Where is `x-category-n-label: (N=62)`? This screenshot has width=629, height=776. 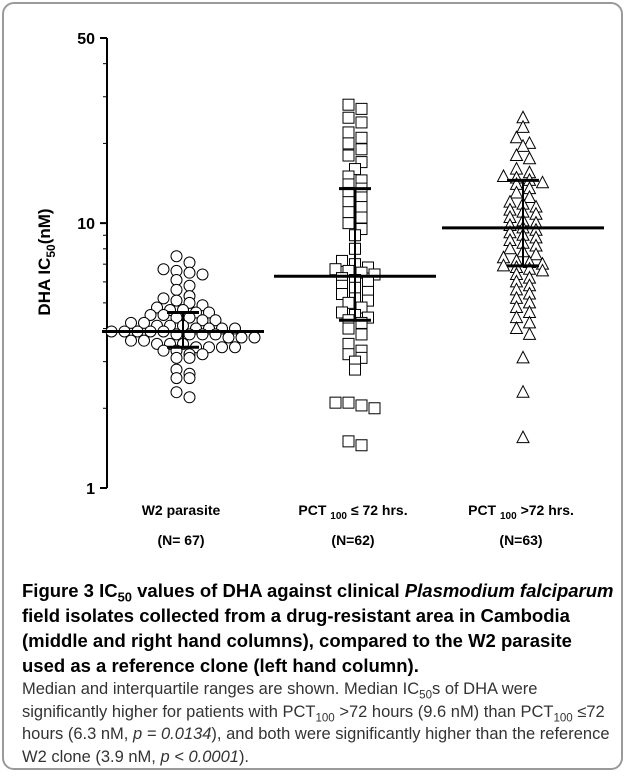 x-category-n-label: (N=62) is located at coordinates (352, 540).